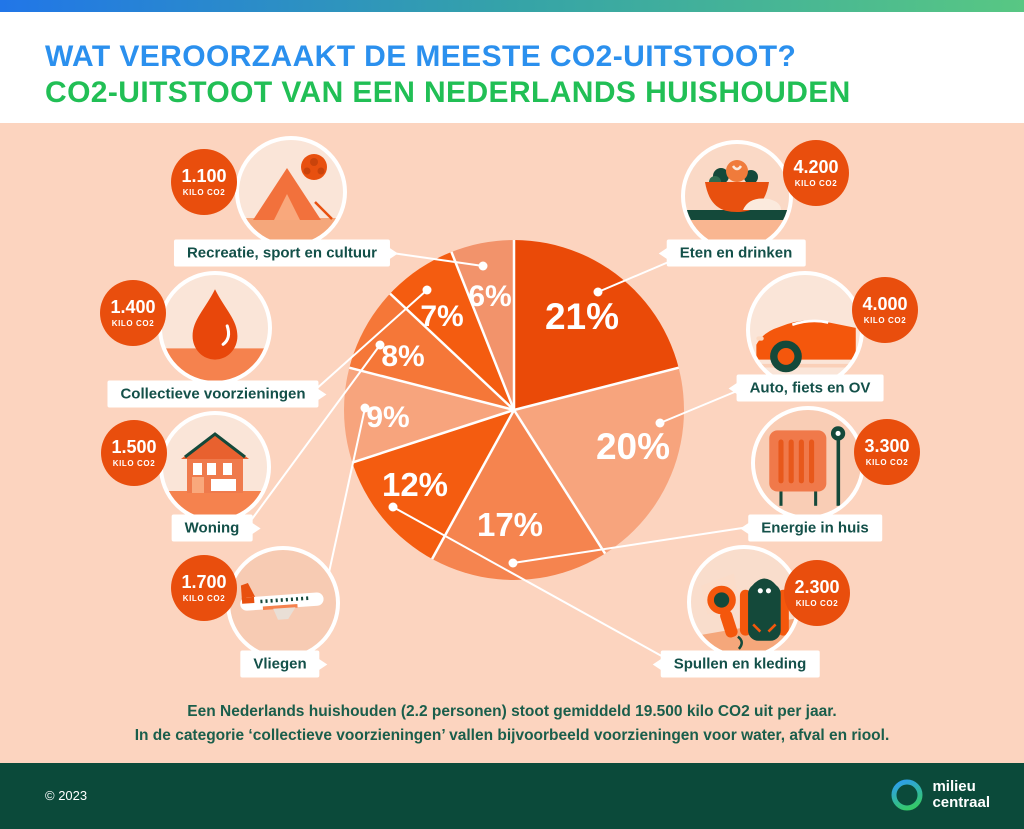 The width and height of the screenshot is (1024, 829). I want to click on percent-label-eten: 21%, so click(582, 316).